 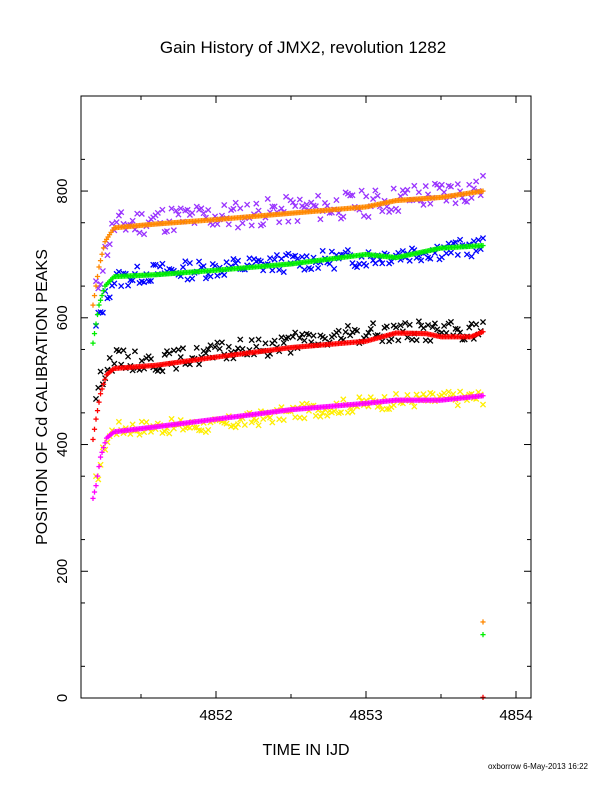 What do you see at coordinates (215, 715) in the screenshot?
I see `x-tick-label: 4852` at bounding box center [215, 715].